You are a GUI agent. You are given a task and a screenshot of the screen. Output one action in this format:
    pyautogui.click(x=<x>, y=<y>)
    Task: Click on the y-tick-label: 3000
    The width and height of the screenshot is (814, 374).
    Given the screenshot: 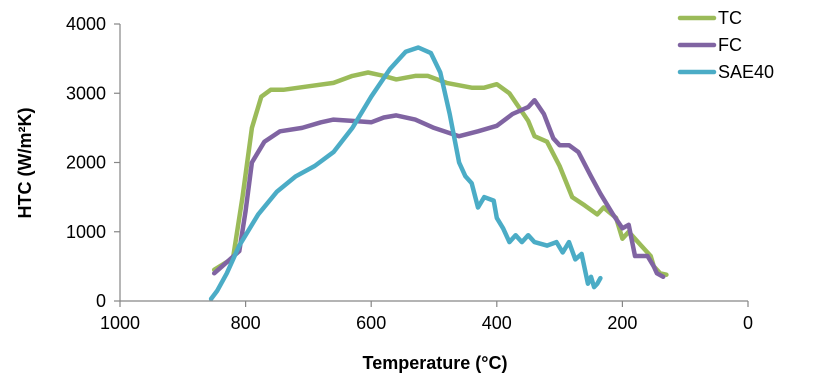 What is the action you would take?
    pyautogui.click(x=86, y=93)
    